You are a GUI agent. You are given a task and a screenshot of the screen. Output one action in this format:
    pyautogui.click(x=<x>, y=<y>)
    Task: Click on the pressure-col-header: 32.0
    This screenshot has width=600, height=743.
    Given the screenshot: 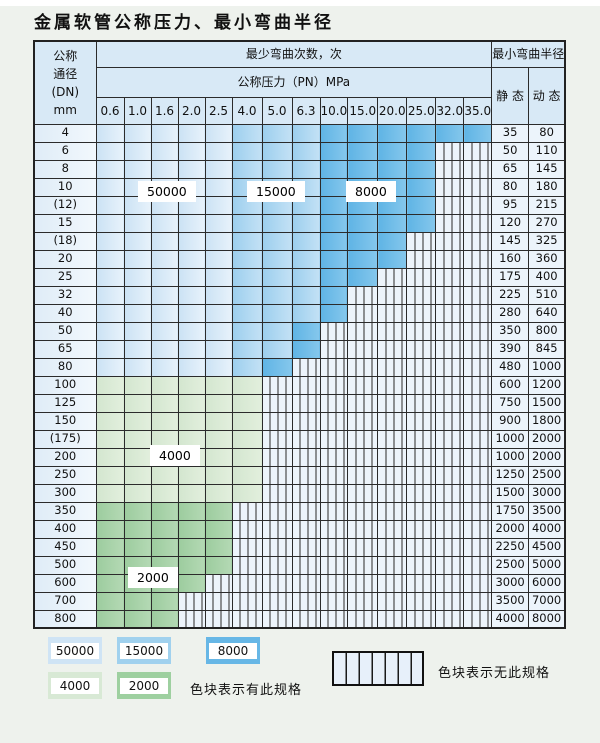 What is the action you would take?
    pyautogui.click(x=450, y=110)
    